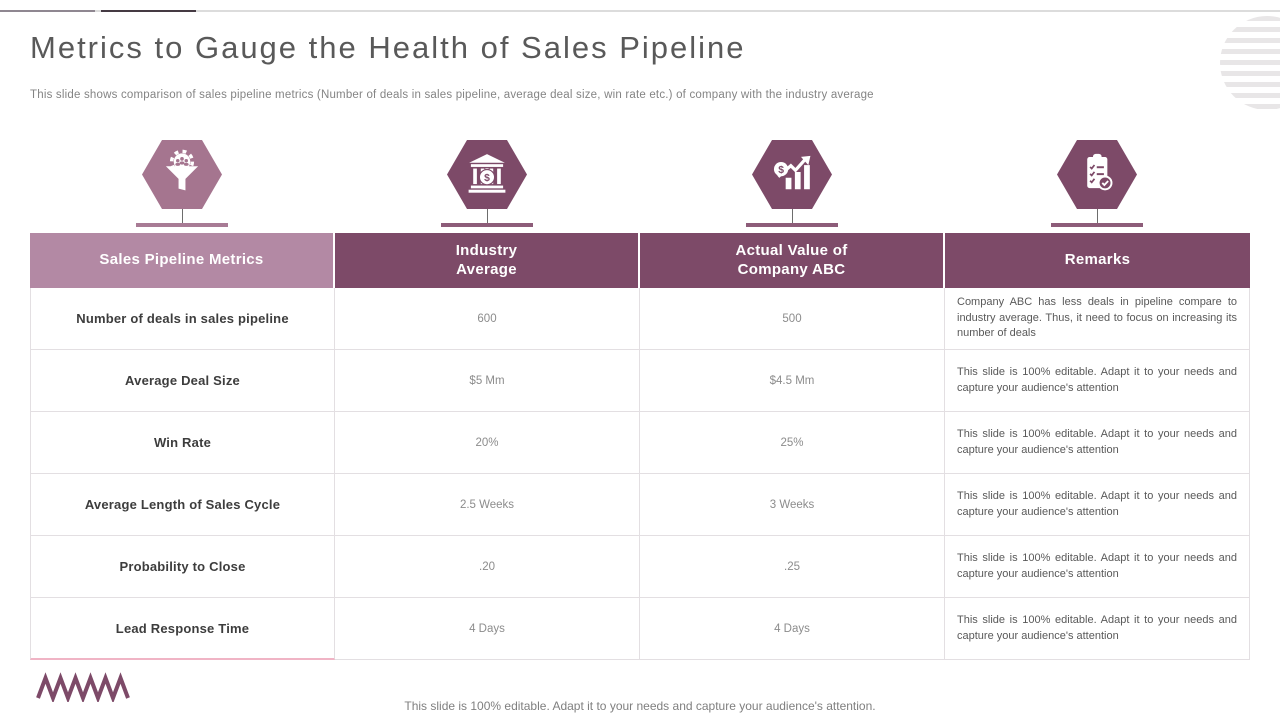  I want to click on actual-value: 3 Weeks, so click(792, 504).